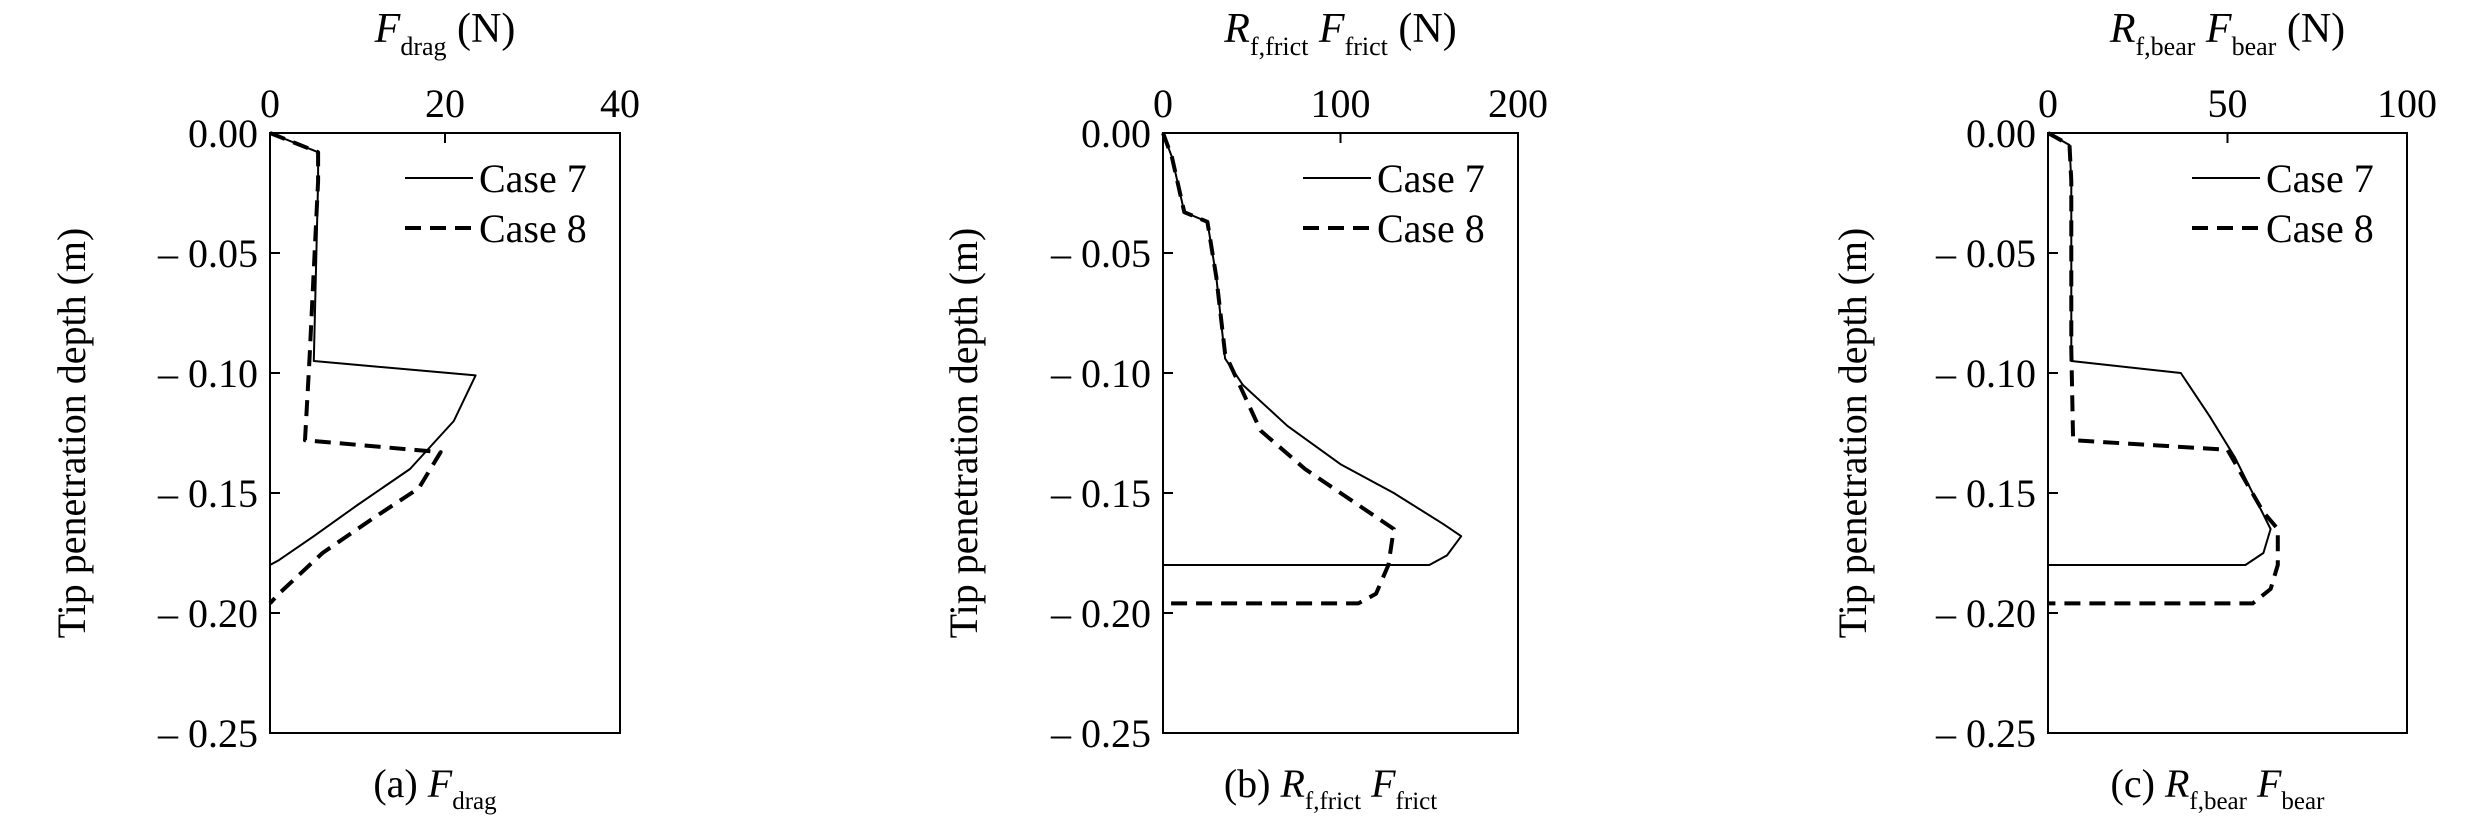 The width and height of the screenshot is (2481, 822). Describe the element at coordinates (2228, 103) in the screenshot. I see `x-tick-label: 50` at that location.